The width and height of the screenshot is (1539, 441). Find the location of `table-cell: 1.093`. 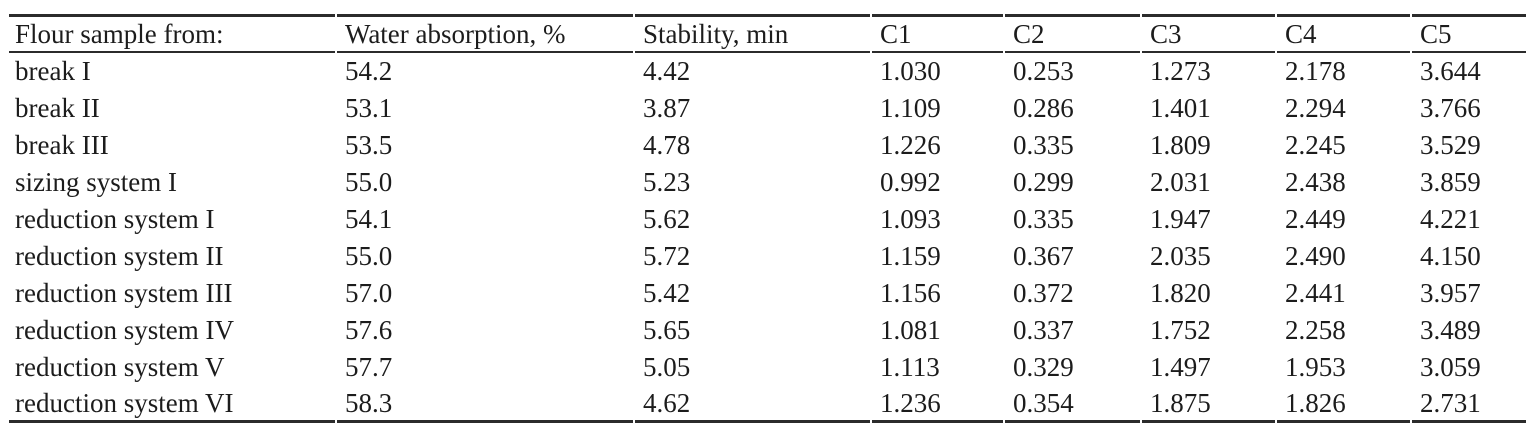

table-cell: 1.093 is located at coordinates (910, 219).